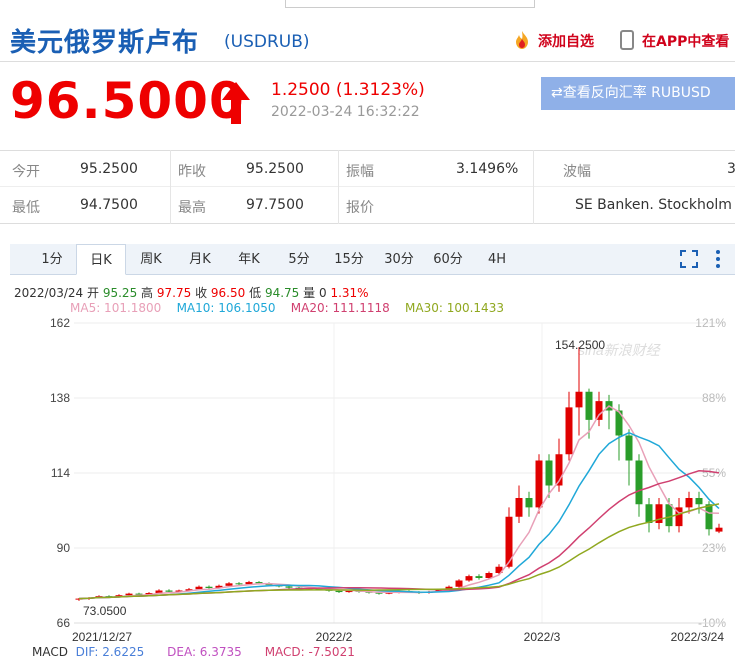 The width and height of the screenshot is (735, 669). What do you see at coordinates (101, 259) in the screenshot?
I see `tab-daily: 日K` at bounding box center [101, 259].